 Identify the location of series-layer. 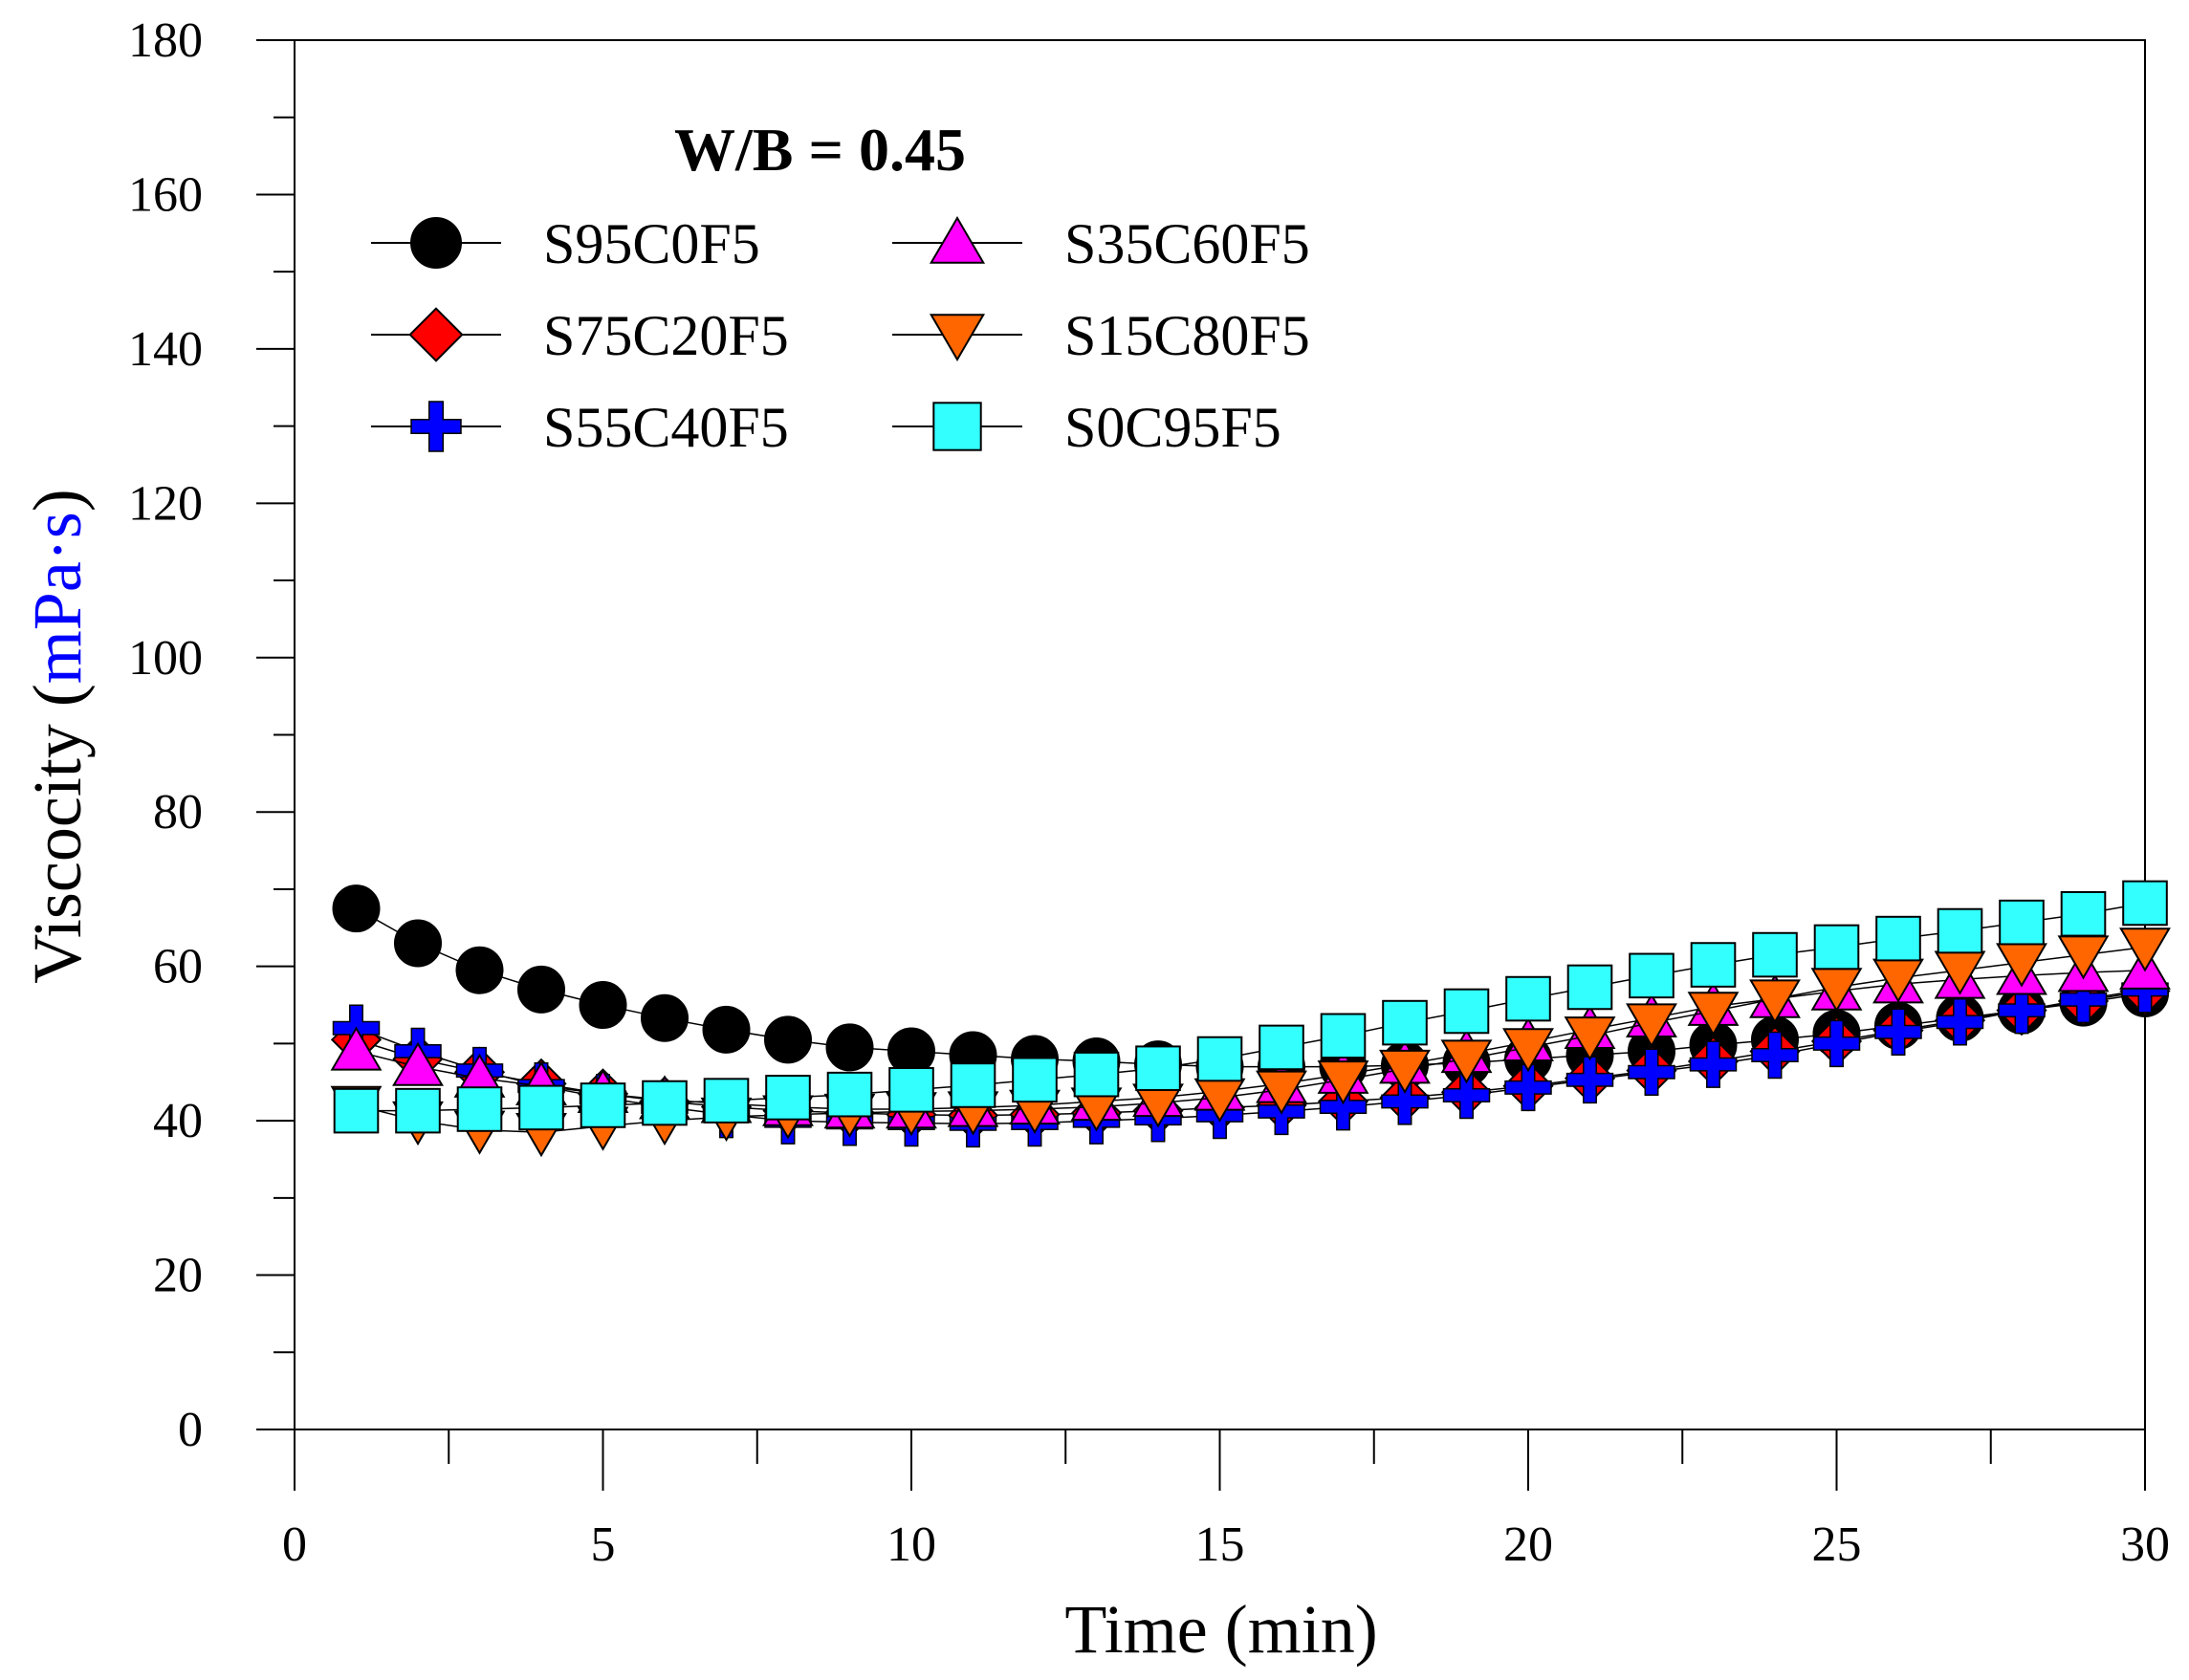
(1250, 1019).